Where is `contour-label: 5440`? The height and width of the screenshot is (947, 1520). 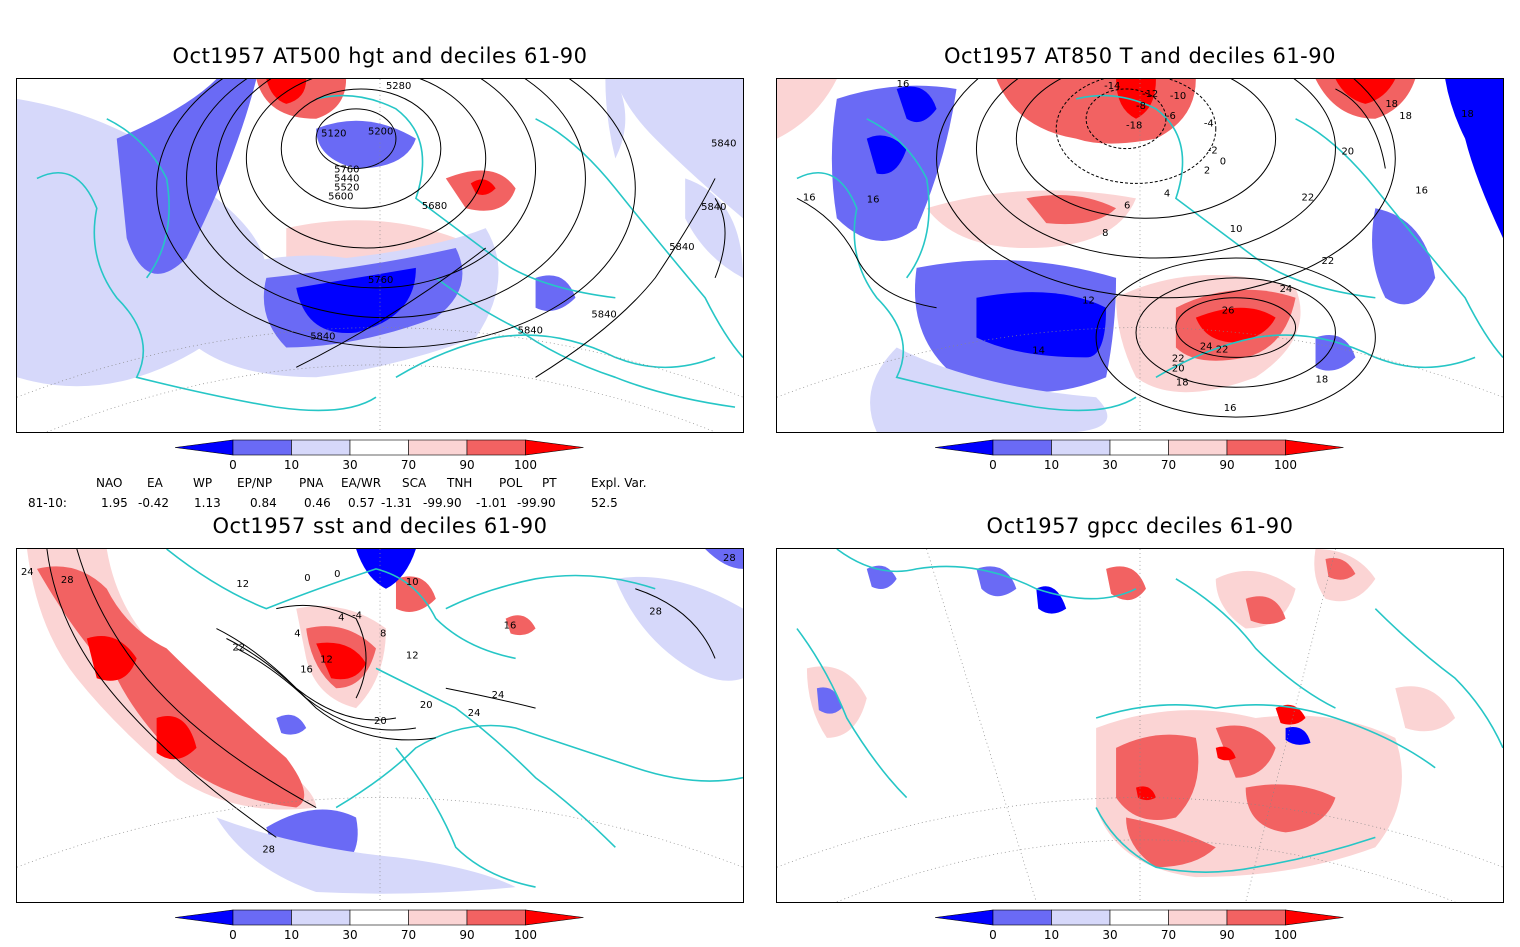 contour-label: 5440 is located at coordinates (346, 178).